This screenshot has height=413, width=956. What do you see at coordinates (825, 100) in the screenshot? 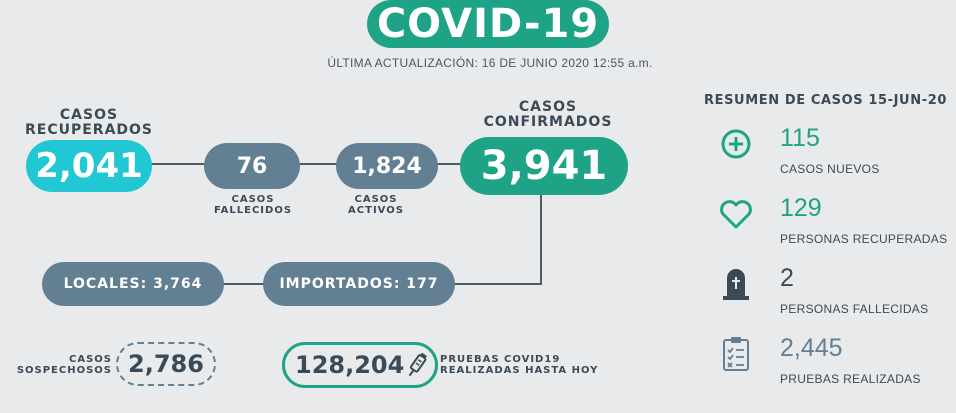
I see `summary-title: RESUMEN DE CASOS 15-JUN-20` at bounding box center [825, 100].